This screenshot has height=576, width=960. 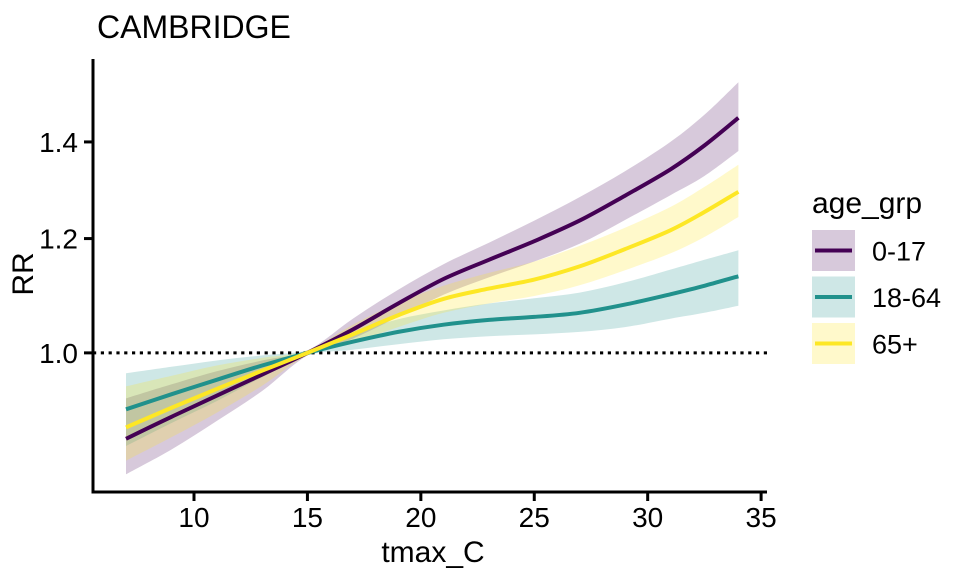 I want to click on y-tick-label: 1.0, so click(x=58, y=353).